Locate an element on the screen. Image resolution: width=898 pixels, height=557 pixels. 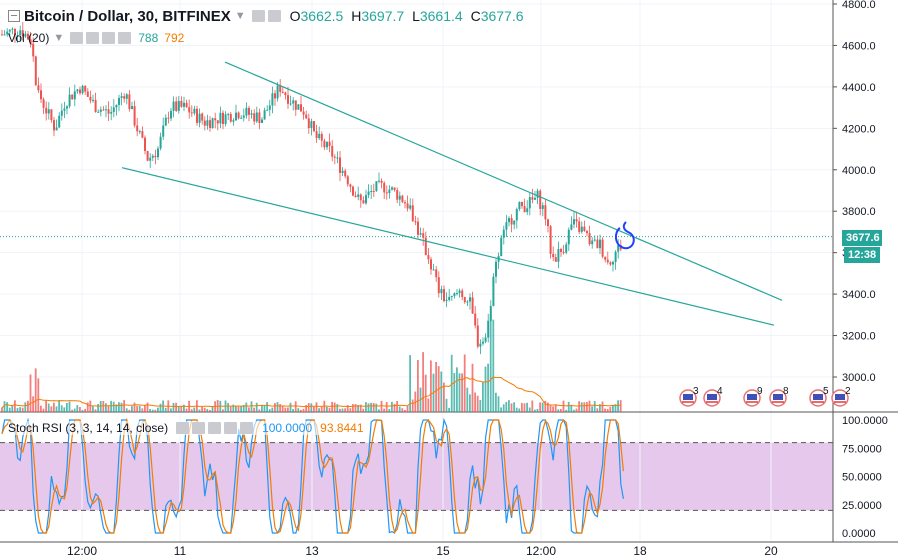
volume-bars is located at coordinates (311, 363).